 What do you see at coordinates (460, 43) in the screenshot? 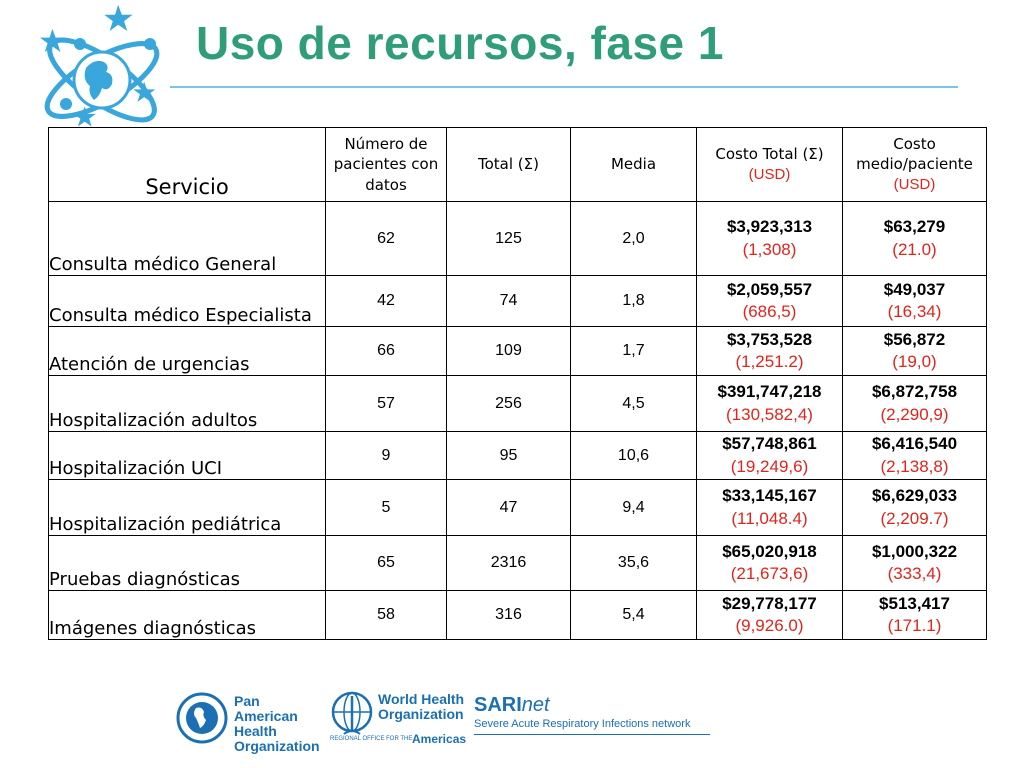
I see `page-title: Uso de recursos, fase 1` at bounding box center [460, 43].